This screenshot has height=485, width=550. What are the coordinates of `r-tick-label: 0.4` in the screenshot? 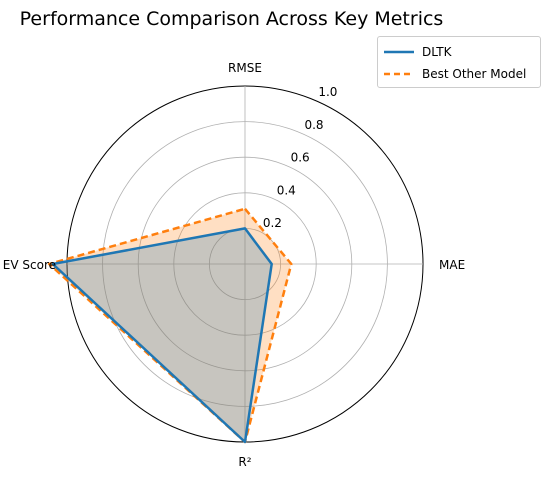 It's located at (286, 190).